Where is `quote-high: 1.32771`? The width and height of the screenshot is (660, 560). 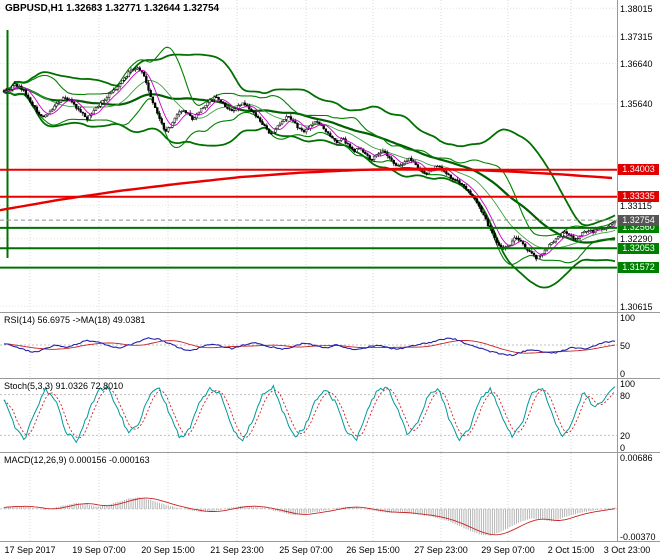 quote-high: 1.32771 is located at coordinates (123, 8).